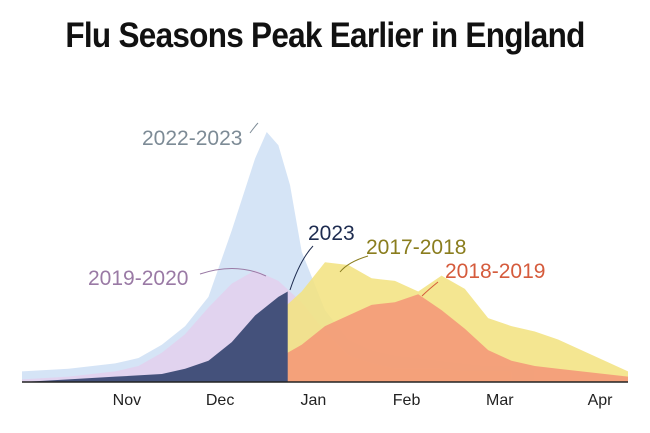 This screenshot has width=650, height=433. What do you see at coordinates (233, 272) in the screenshot?
I see `leader-line-2019-2020` at bounding box center [233, 272].